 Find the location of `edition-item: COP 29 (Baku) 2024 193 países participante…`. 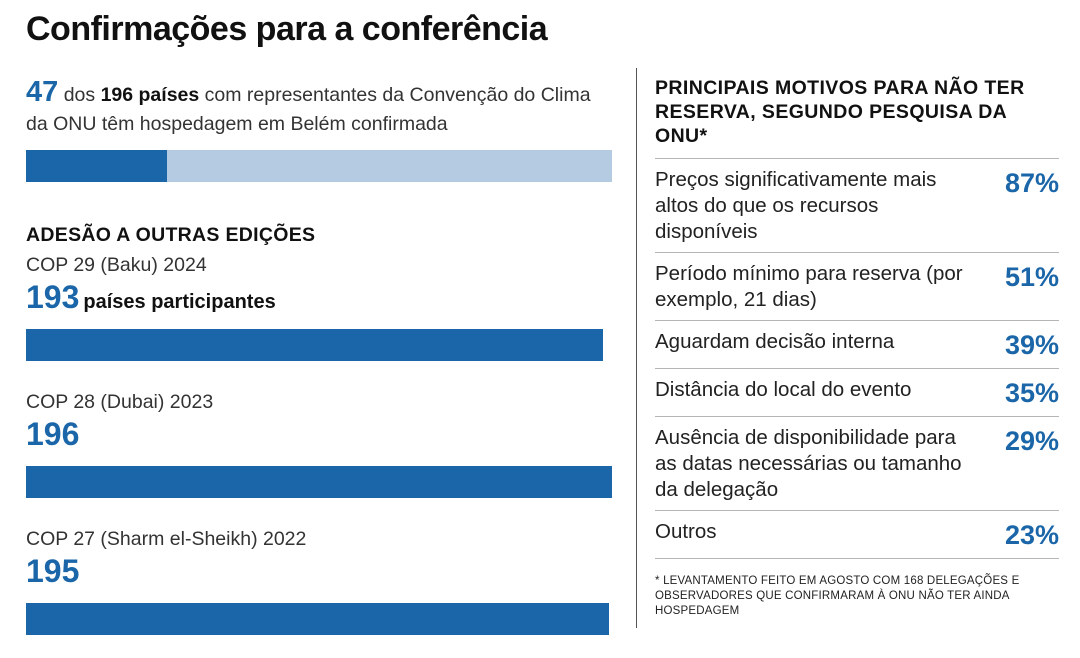

edition-item: COP 29 (Baku) 2024 193 países participante… is located at coordinates (319, 306).